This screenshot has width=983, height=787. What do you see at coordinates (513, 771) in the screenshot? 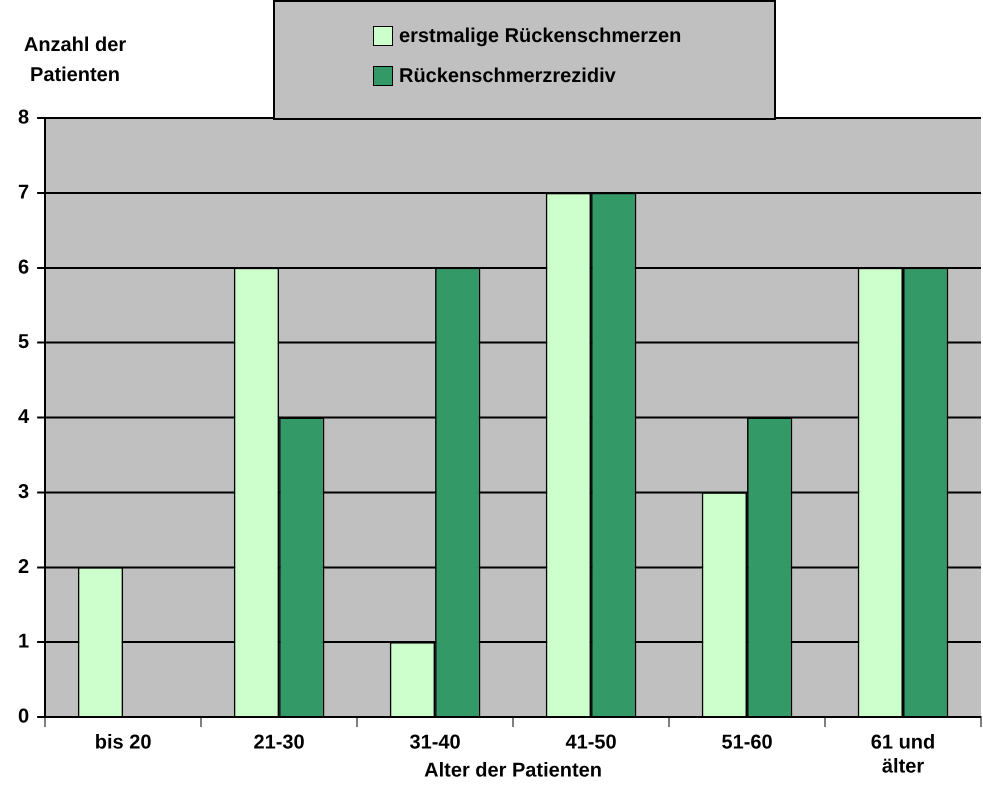
I see `x-axis-title: Alter der Patienten` at bounding box center [513, 771].